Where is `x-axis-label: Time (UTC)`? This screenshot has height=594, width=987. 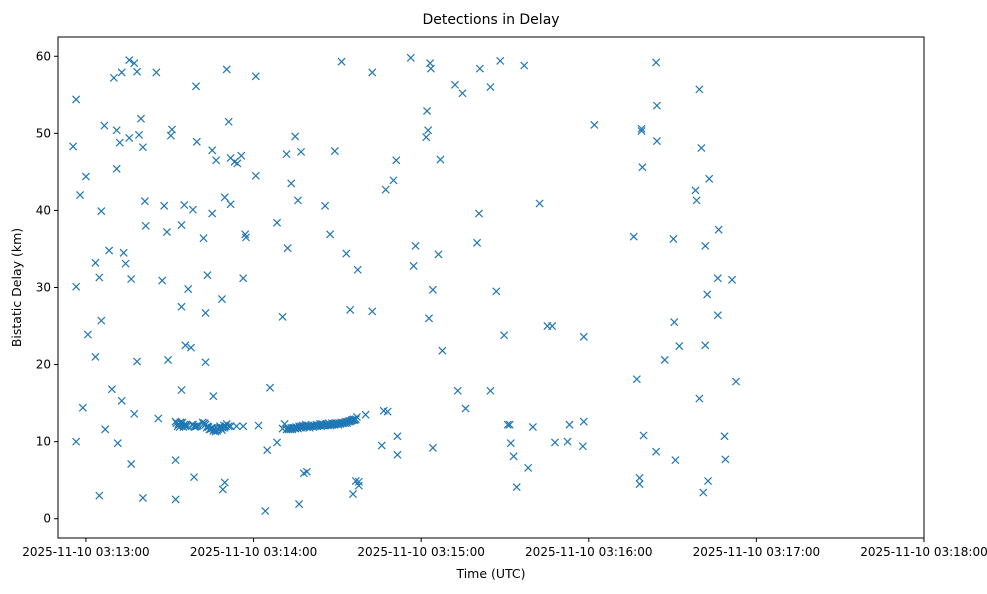 x-axis-label: Time (UTC) is located at coordinates (490, 573).